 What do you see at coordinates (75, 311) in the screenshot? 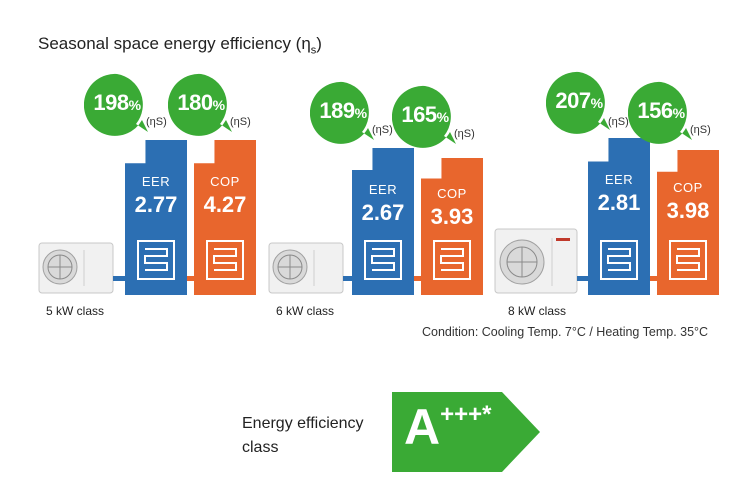
I see `unit-class-label: 5 kW class` at bounding box center [75, 311].